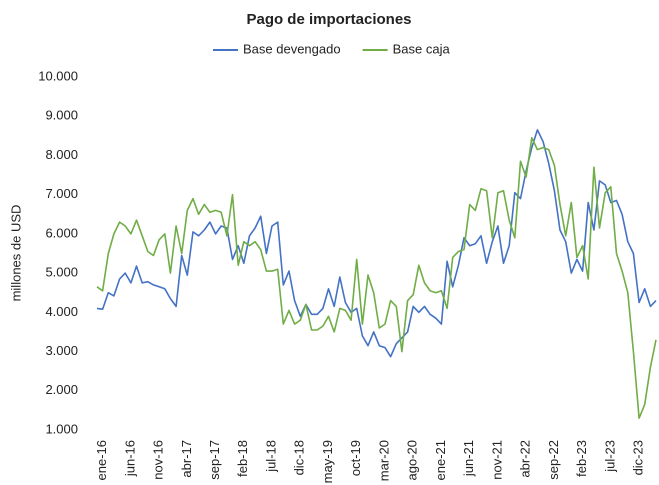 Image resolution: width=659 pixels, height=485 pixels. I want to click on x-tick-label: dic-23, so click(637, 457).